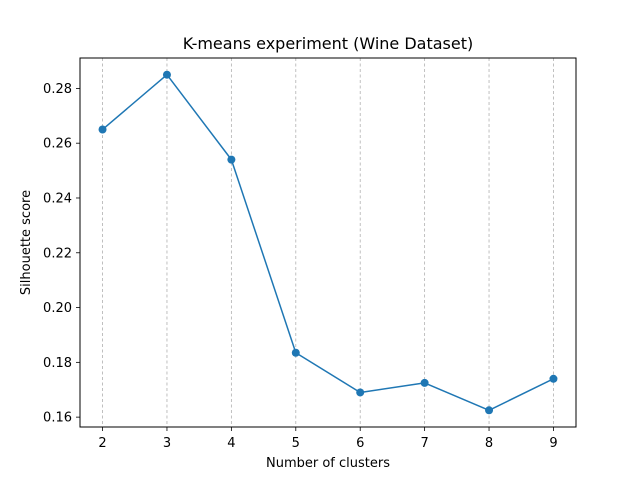 The height and width of the screenshot is (484, 640). What do you see at coordinates (360, 443) in the screenshot?
I see `x-tick-label: 6` at bounding box center [360, 443].